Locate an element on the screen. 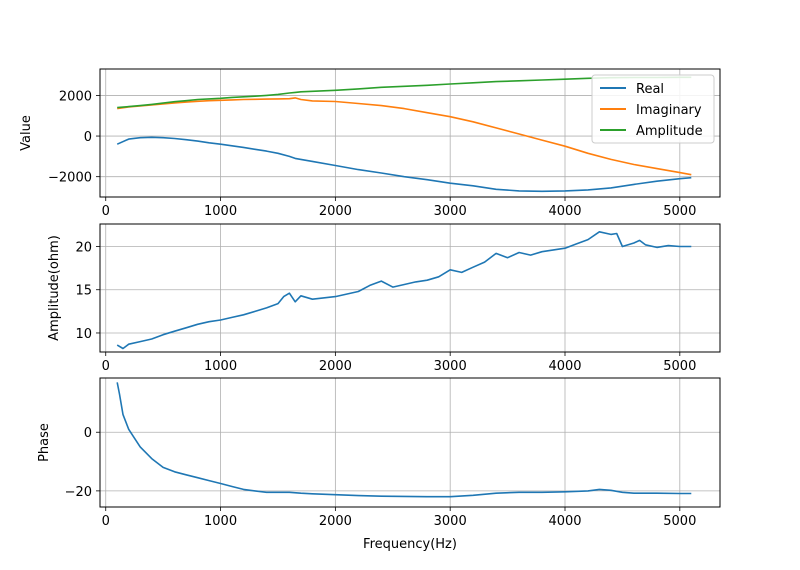  legend-label: Amplitude is located at coordinates (669, 131).